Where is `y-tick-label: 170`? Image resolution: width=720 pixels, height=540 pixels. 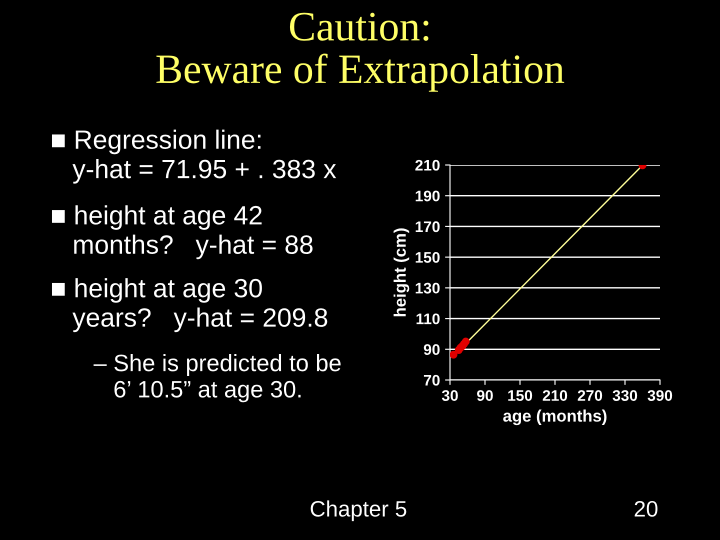 y-tick-label: 170 is located at coordinates (428, 226).